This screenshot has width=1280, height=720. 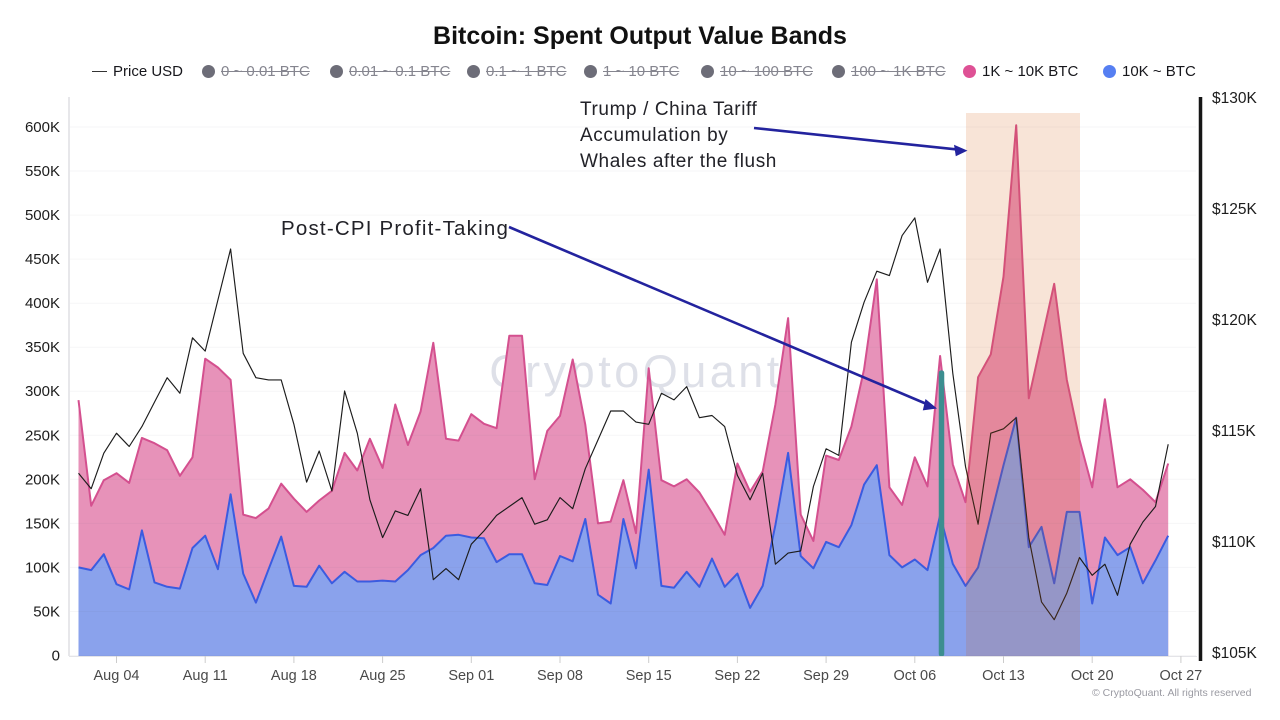 I want to click on svg-text: $120K, so click(x=1234, y=320).